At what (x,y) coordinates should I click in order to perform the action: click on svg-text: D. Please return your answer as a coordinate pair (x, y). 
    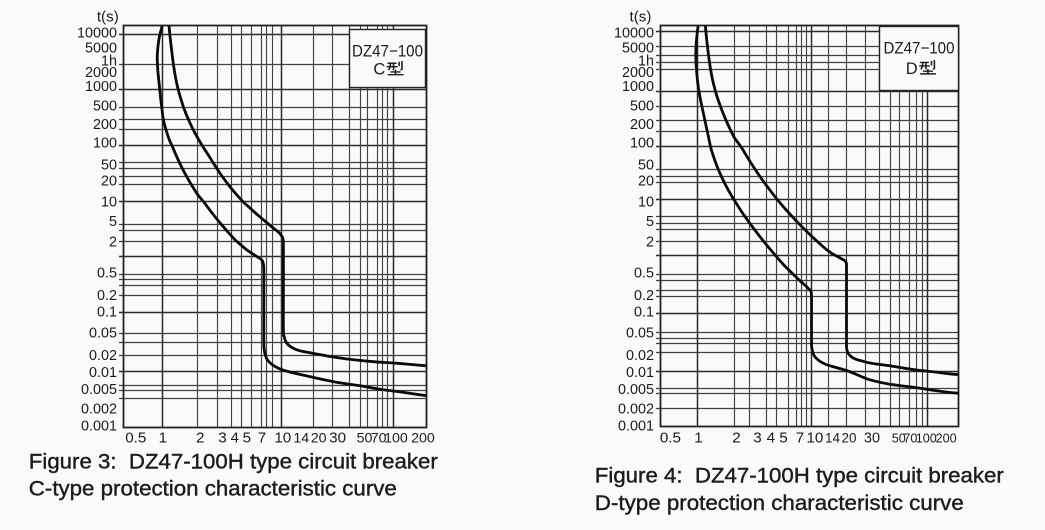
    Looking at the image, I should click on (912, 69).